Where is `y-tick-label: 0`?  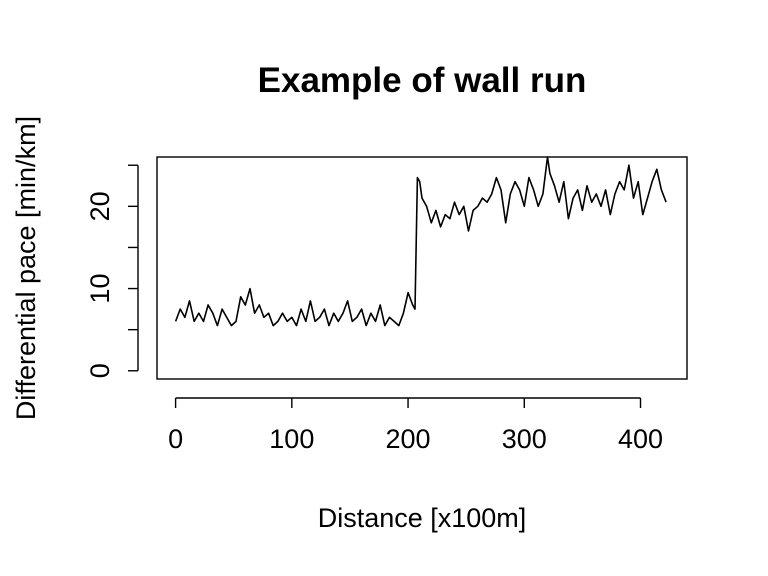 y-tick-label: 0 is located at coordinates (100, 370).